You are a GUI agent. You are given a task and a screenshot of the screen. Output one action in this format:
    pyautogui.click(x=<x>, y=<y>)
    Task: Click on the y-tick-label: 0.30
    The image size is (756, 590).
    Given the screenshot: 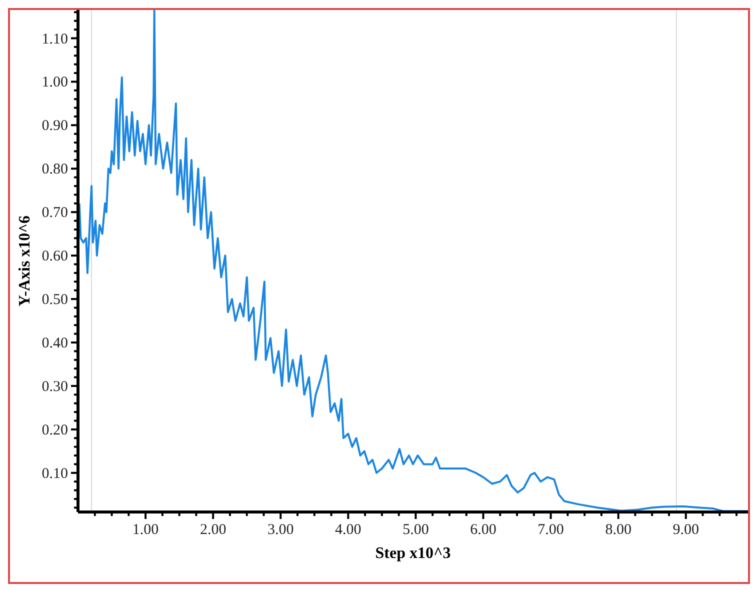 What is the action you would take?
    pyautogui.click(x=55, y=386)
    